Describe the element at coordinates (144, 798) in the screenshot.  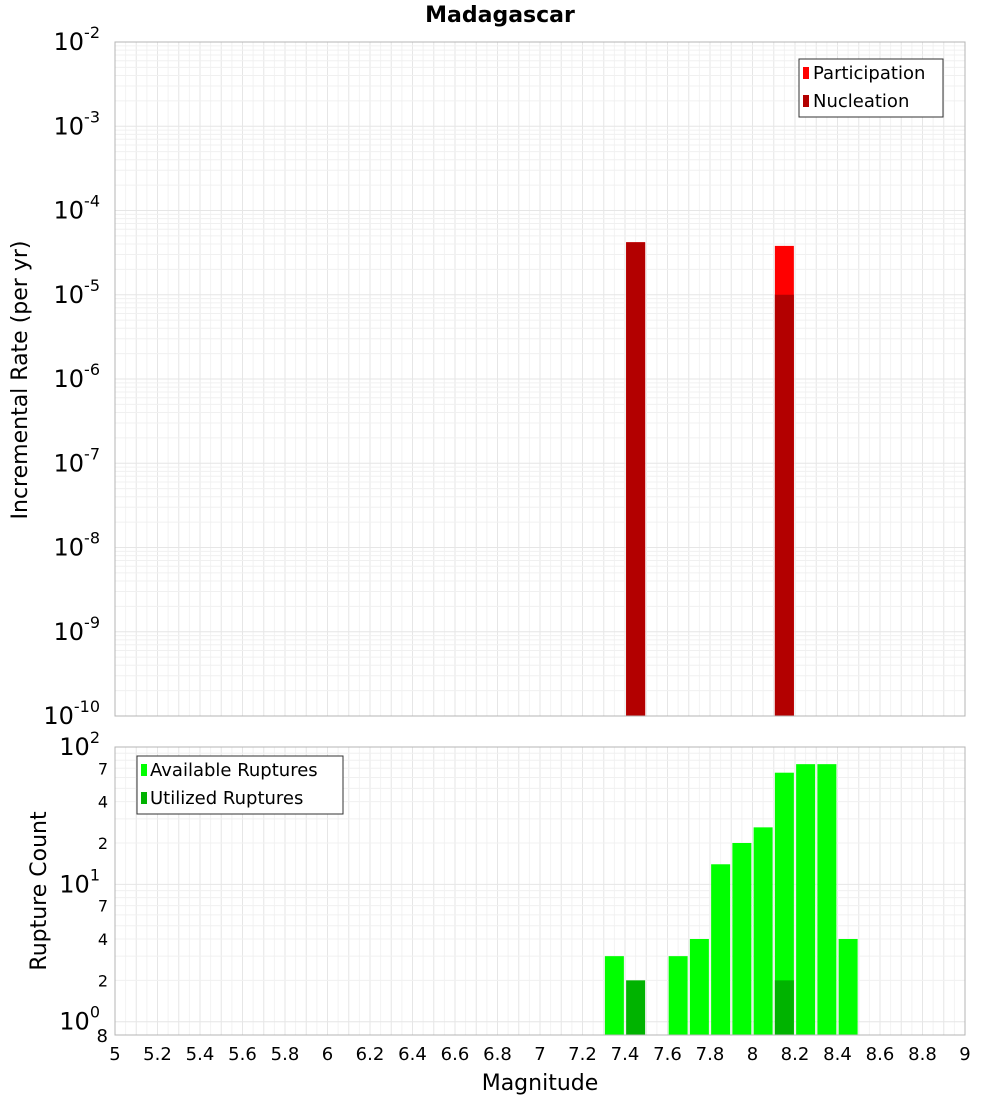
I see `legend-swatch-utilized` at that location.